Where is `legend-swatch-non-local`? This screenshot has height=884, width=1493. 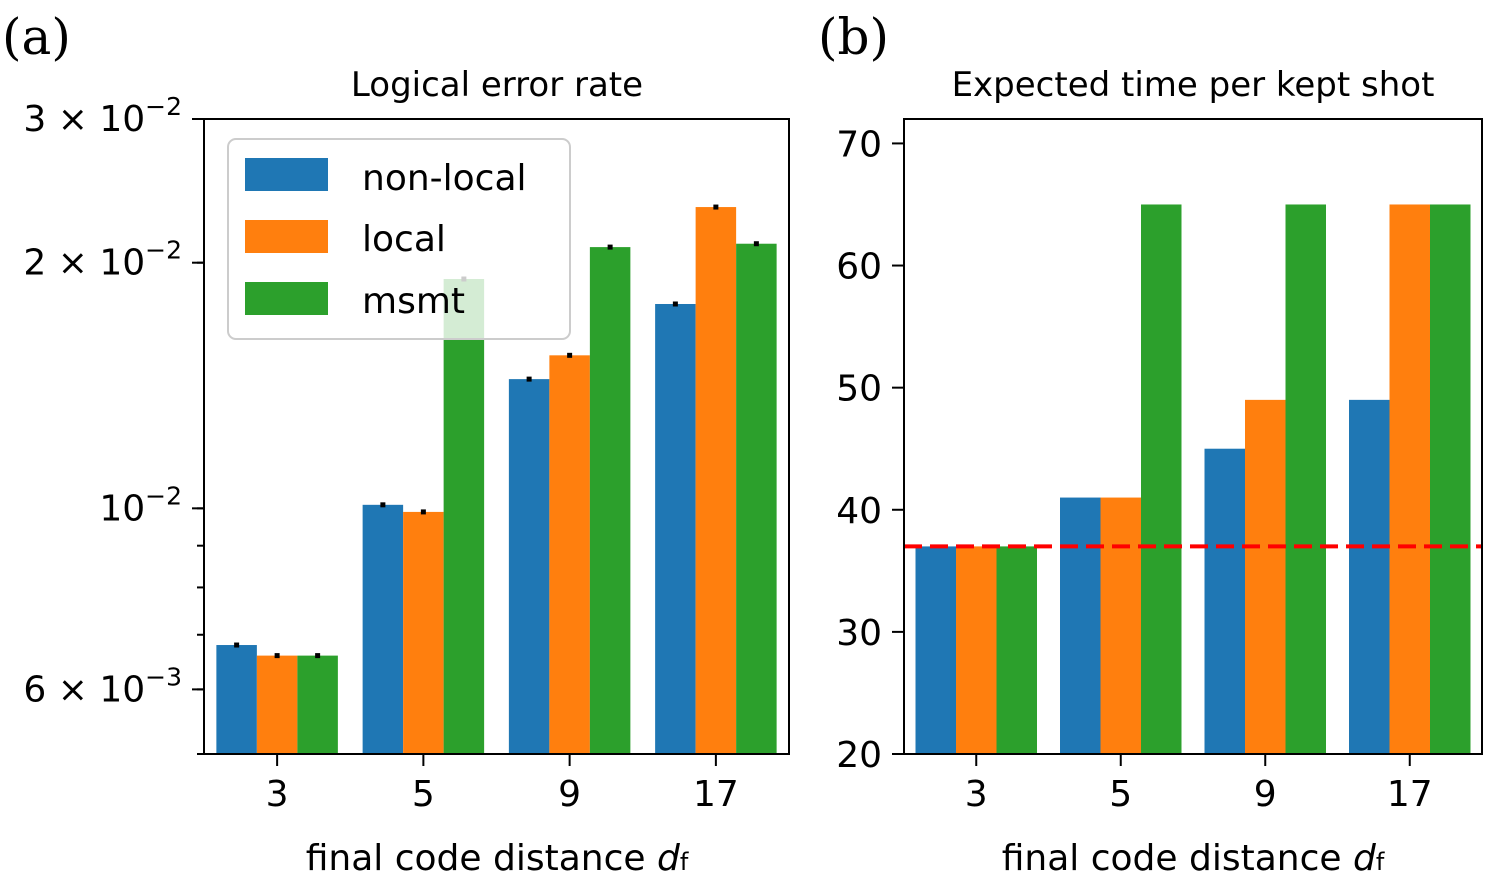
legend-swatch-non-local is located at coordinates (286, 174).